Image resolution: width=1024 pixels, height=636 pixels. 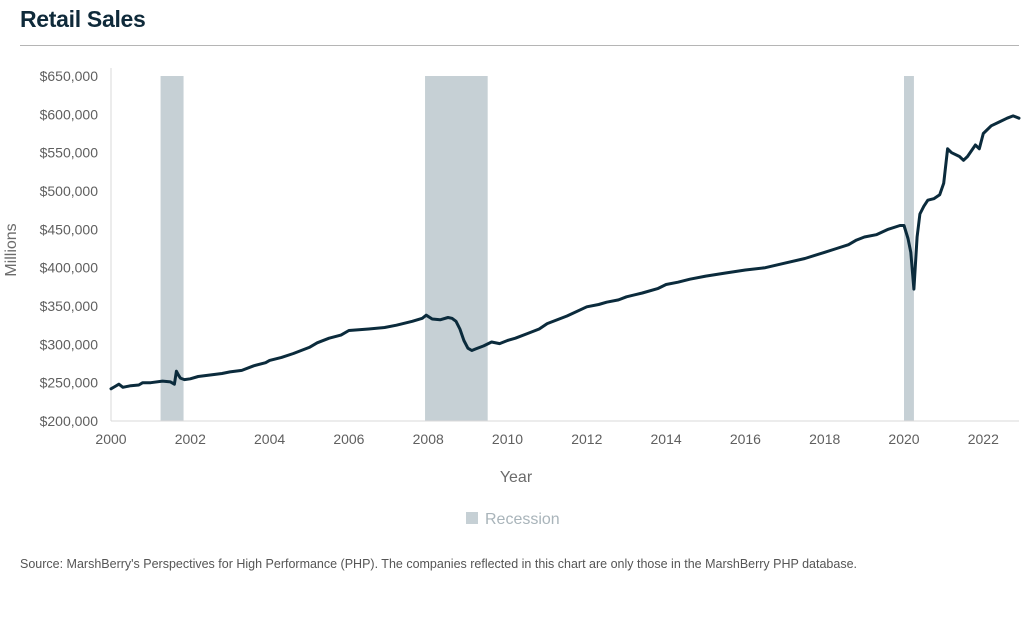 I want to click on x-tick-label: 2012, so click(x=586, y=439).